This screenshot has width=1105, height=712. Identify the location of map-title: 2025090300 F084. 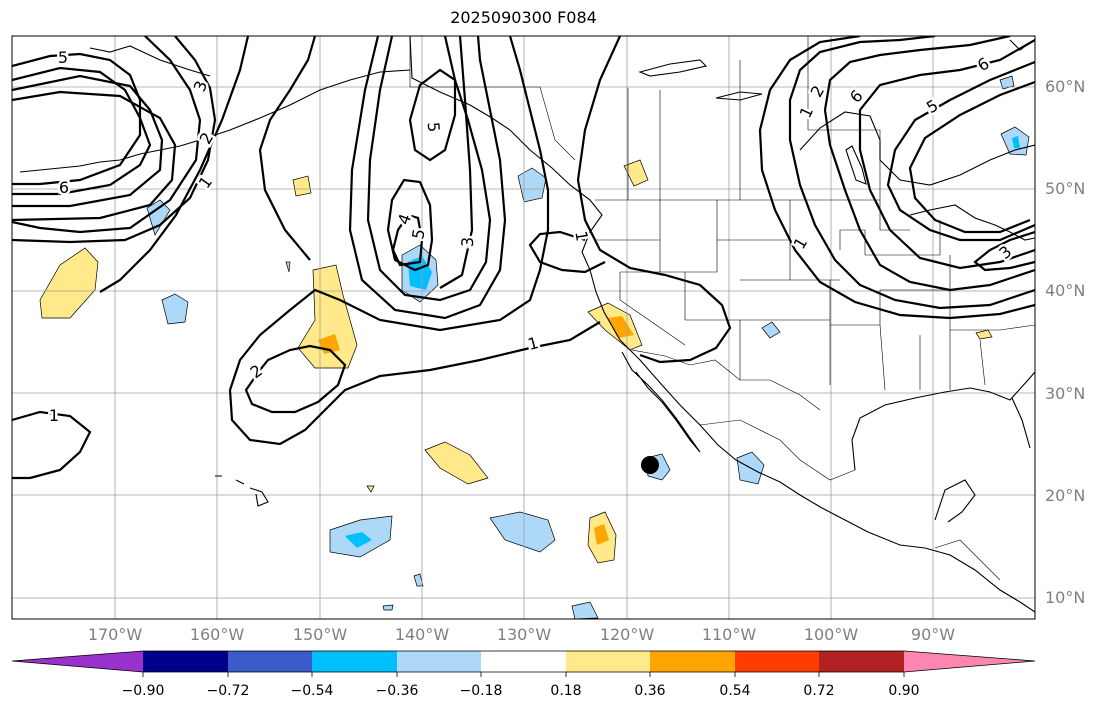
(523, 17).